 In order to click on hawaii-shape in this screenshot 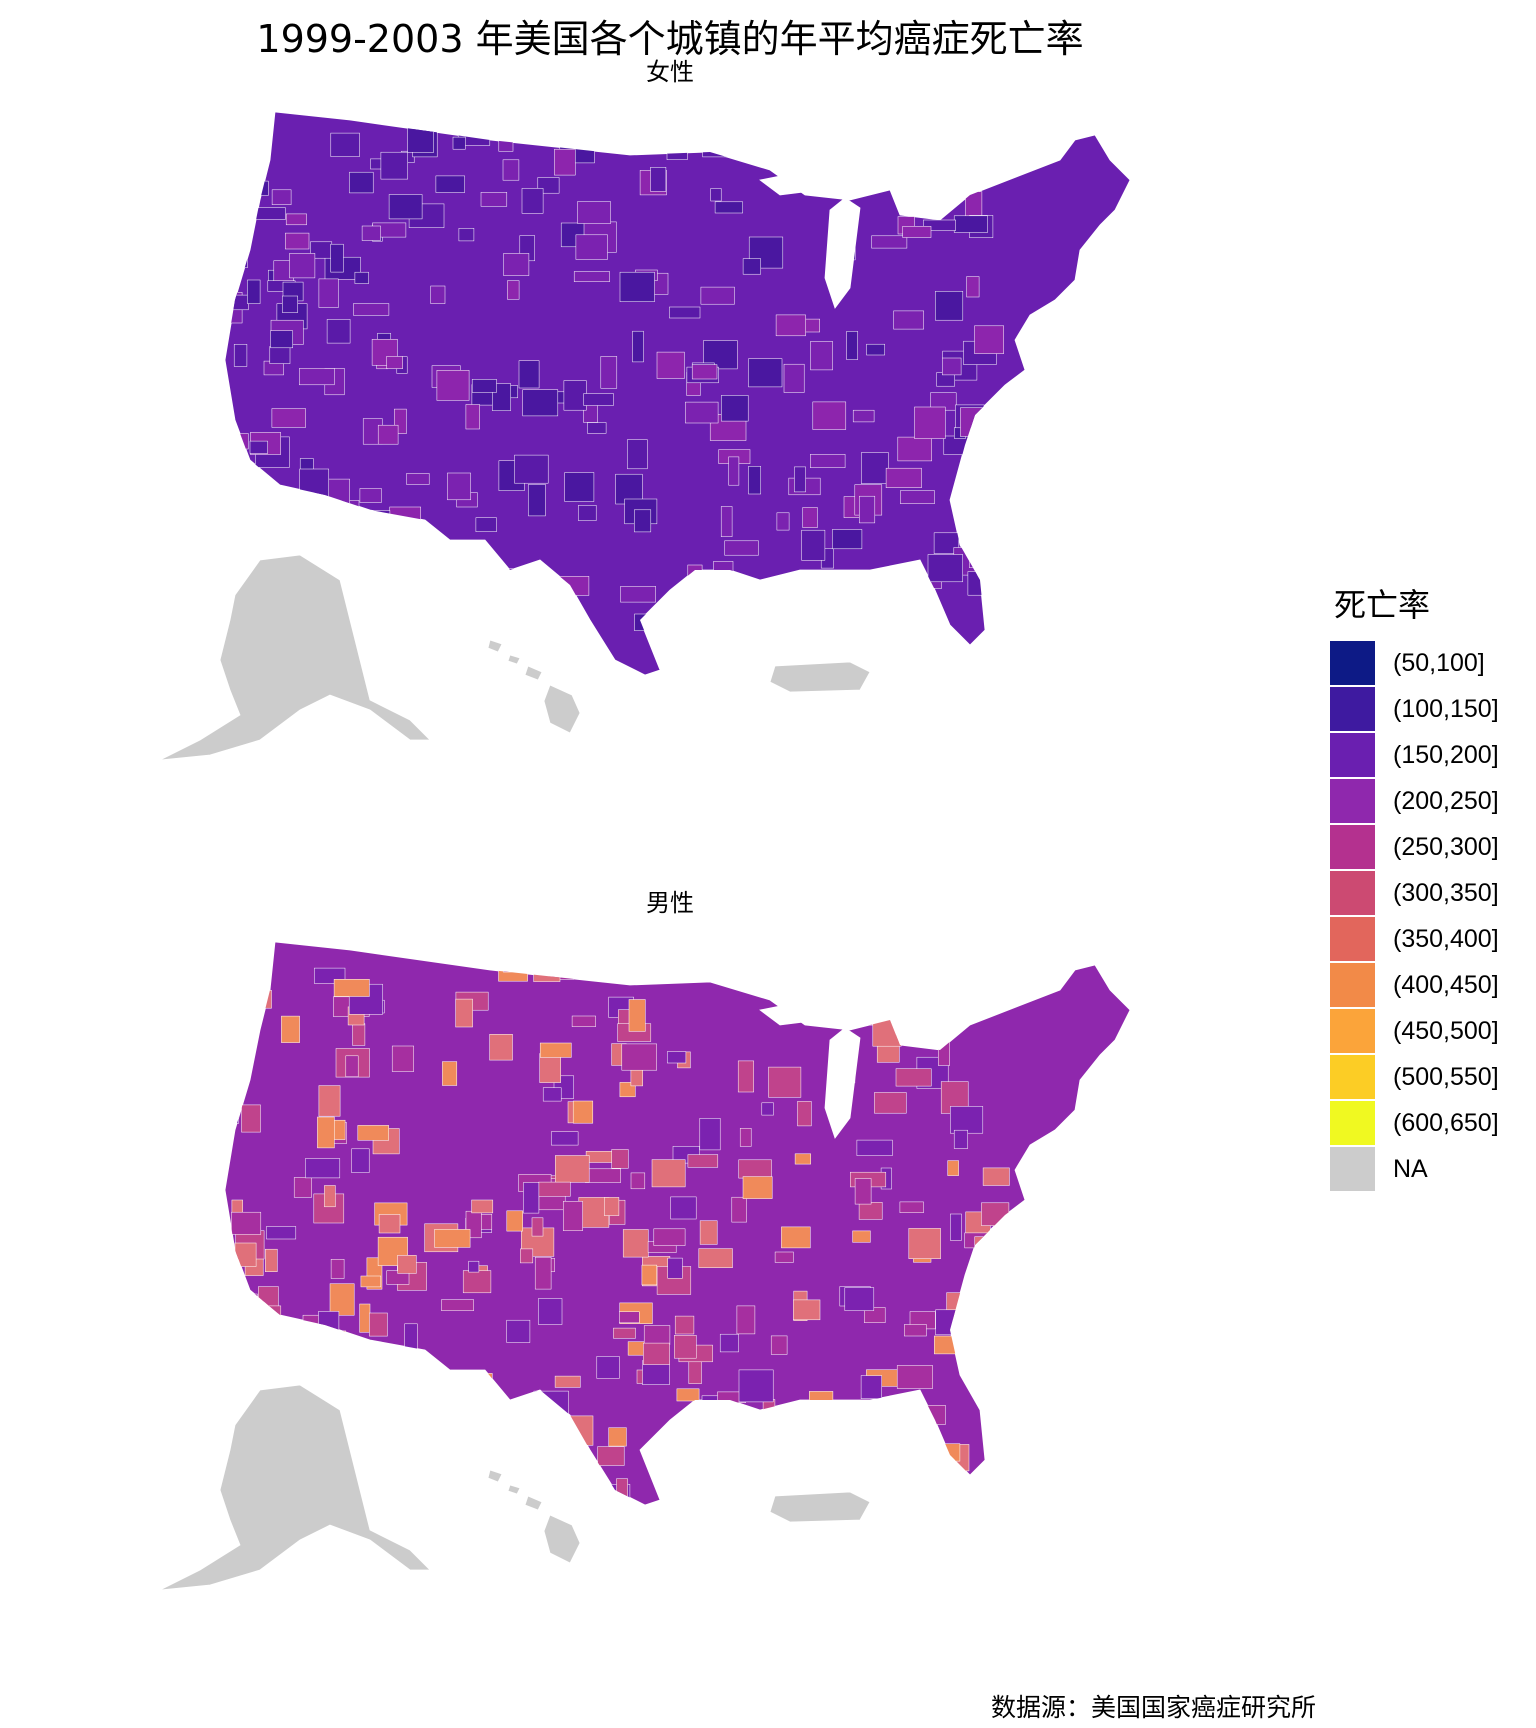, I will do `click(534, 686)`.